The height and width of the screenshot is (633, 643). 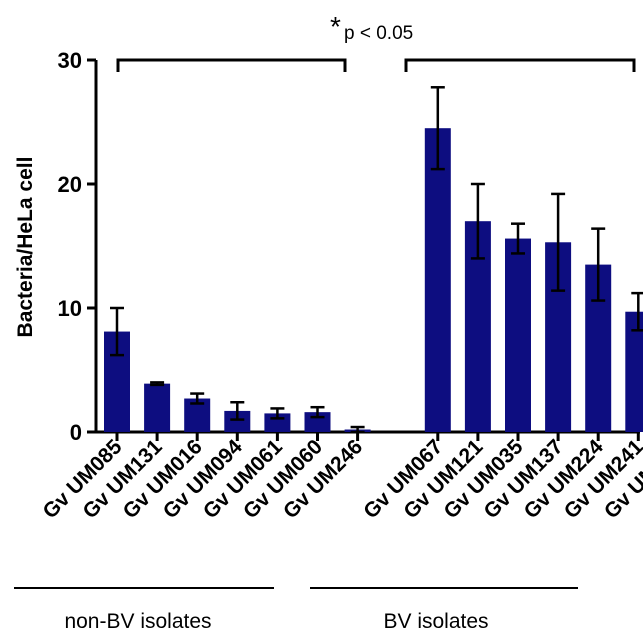 I want to click on y-tick-label: 10, so click(x=70, y=308).